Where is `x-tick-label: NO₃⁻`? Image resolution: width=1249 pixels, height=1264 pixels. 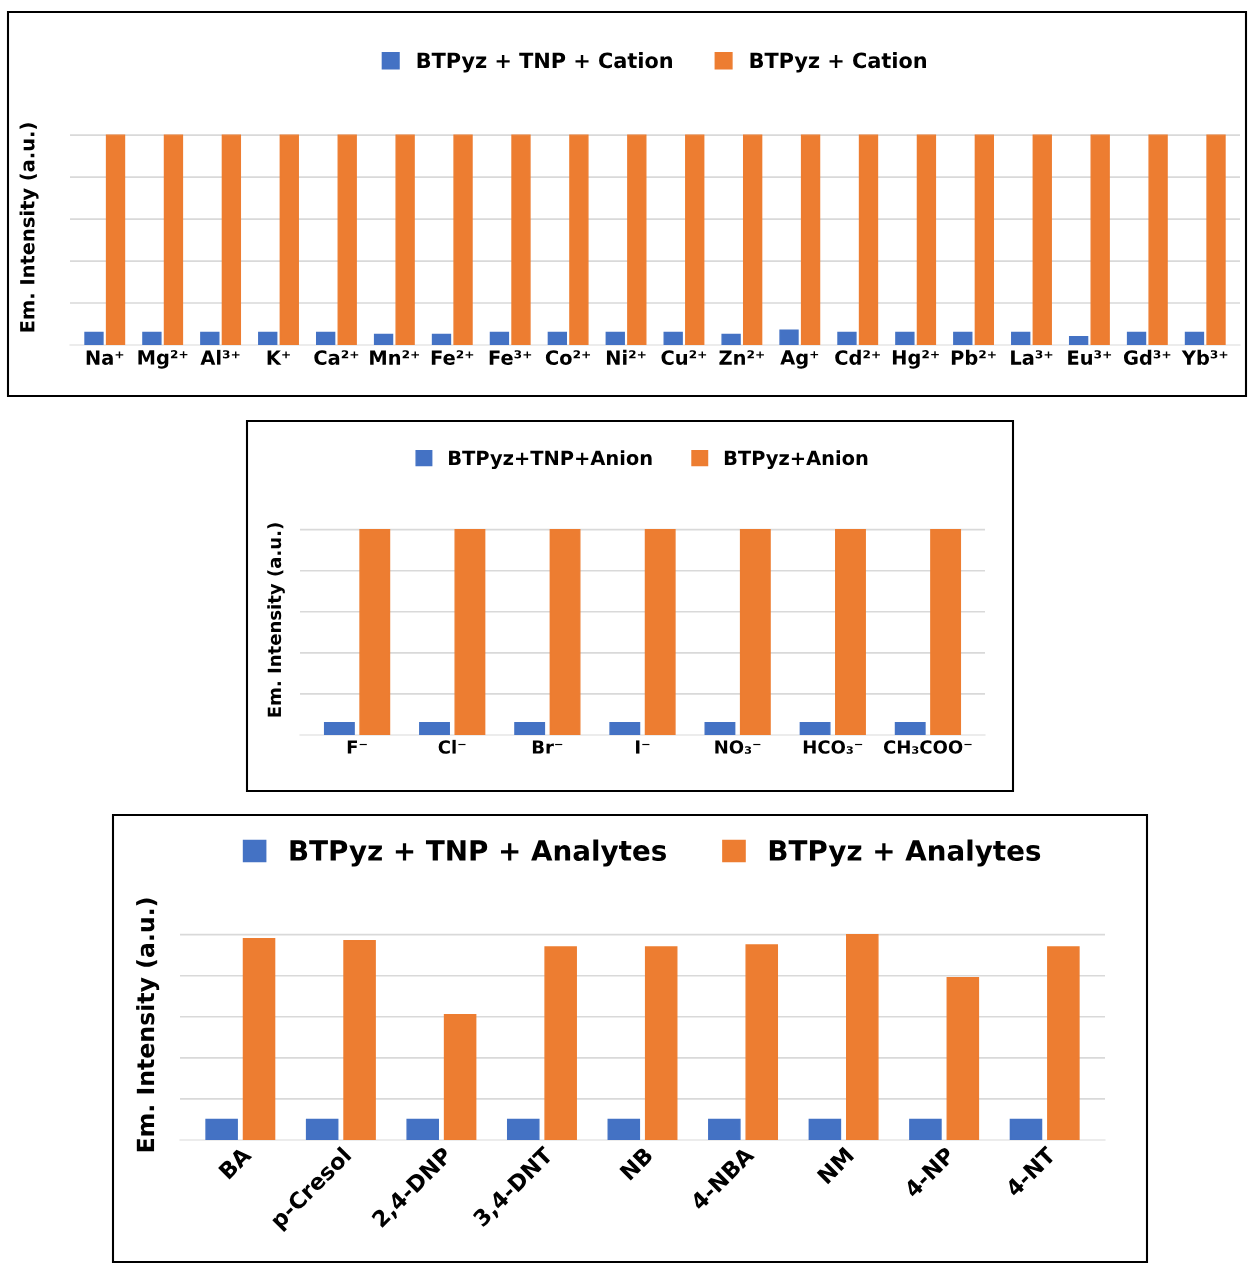
x-tick-label: NO₃⁻ is located at coordinates (738, 747).